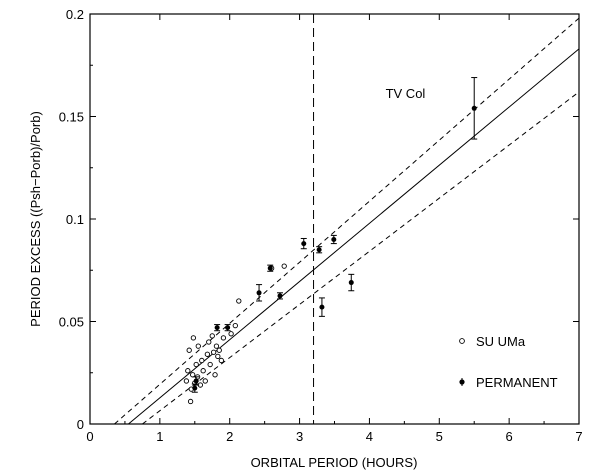 This screenshot has height=472, width=591. What do you see at coordinates (501, 341) in the screenshot?
I see `legend-label: SU UMa` at bounding box center [501, 341].